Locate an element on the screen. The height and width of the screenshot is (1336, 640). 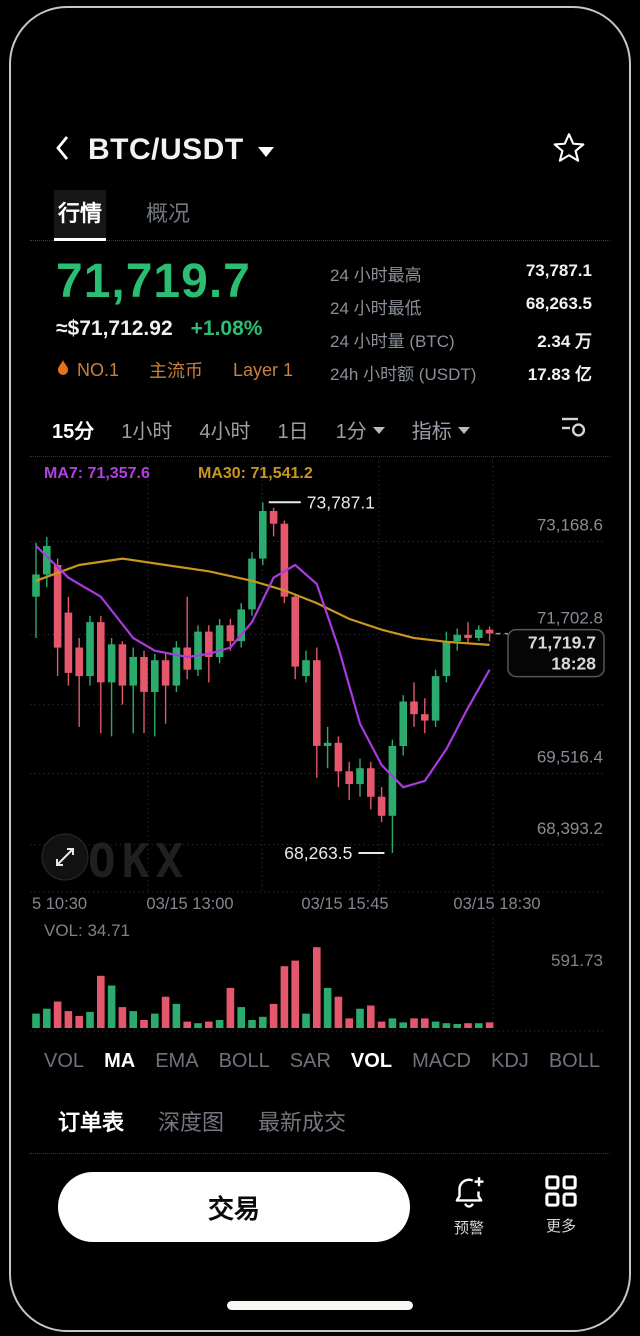
stat-row: 24 小时最高 73,787.1 is located at coordinates (461, 273).